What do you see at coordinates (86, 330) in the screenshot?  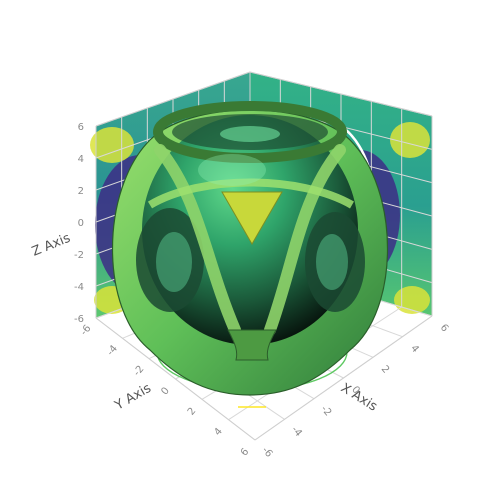 I see `y-tick-label: -6` at bounding box center [86, 330].